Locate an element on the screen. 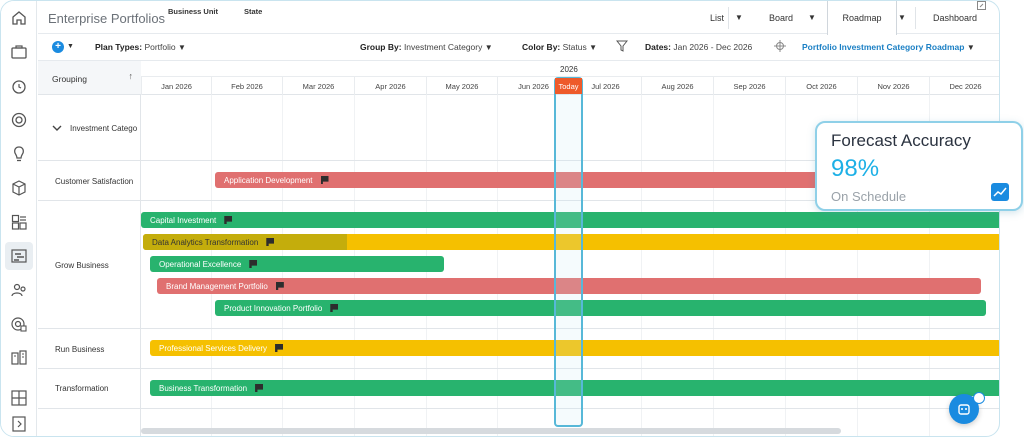 The width and height of the screenshot is (1024, 437). grouping-header: Grouping ↑ is located at coordinates (89, 78).